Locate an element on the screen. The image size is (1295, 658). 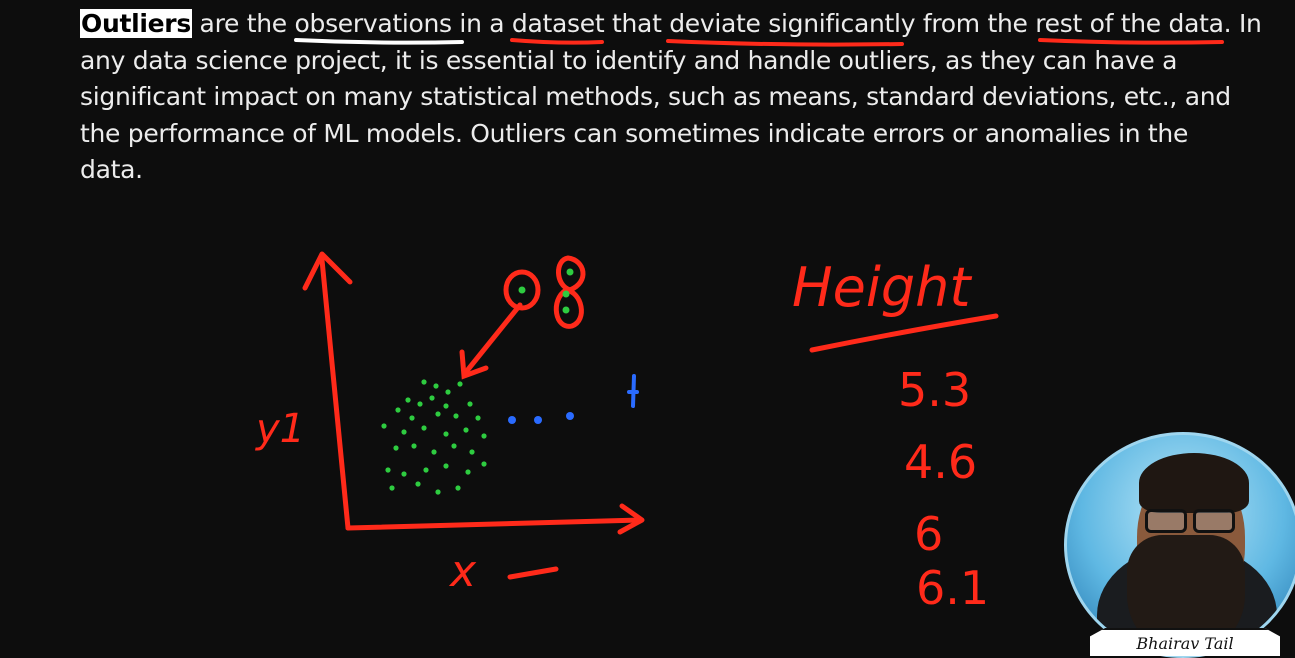
underline-observations is located at coordinates (379, 41).